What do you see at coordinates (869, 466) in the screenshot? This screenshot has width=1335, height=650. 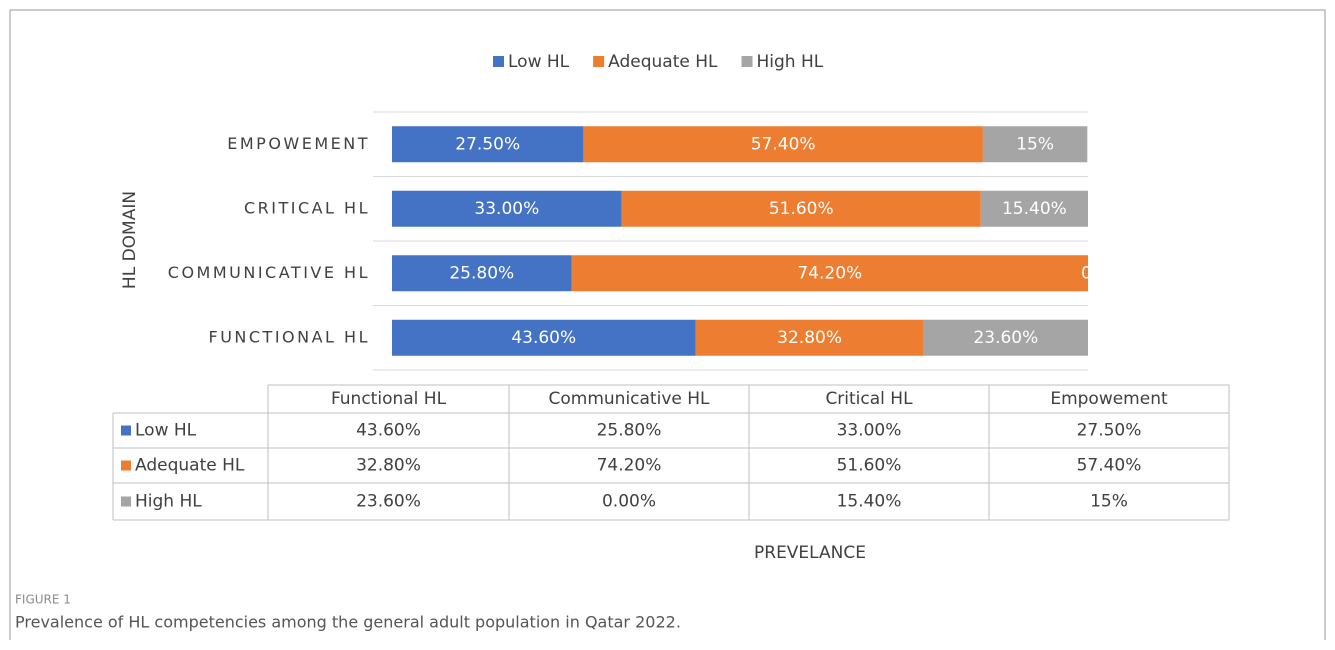 I see `table-cell: 51.60%` at bounding box center [869, 466].